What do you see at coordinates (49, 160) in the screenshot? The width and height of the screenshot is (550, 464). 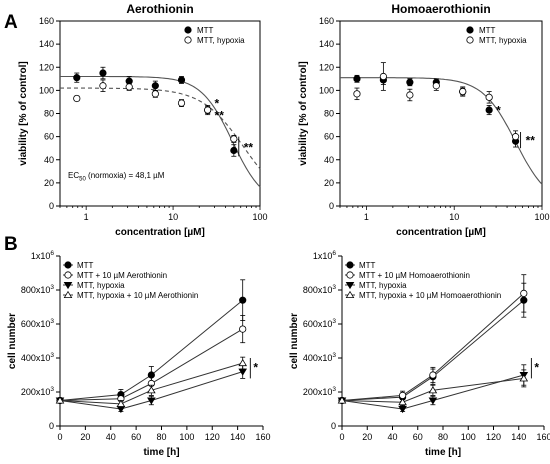 I see `y-tick-label: 40` at bounding box center [49, 160].